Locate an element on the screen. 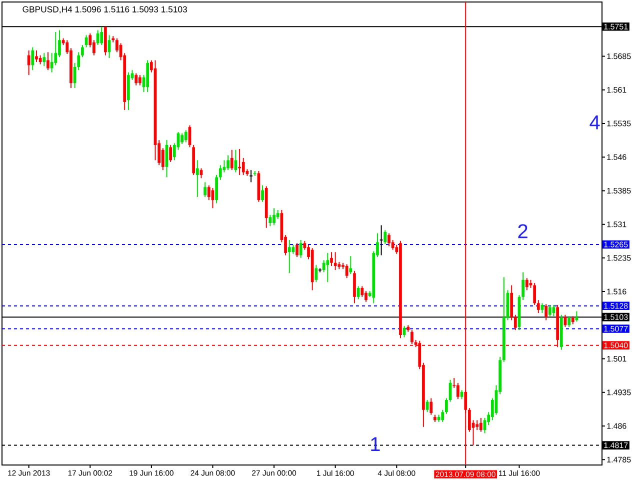 The width and height of the screenshot is (640, 480). y-tick-label: 1.546 is located at coordinates (616, 157).